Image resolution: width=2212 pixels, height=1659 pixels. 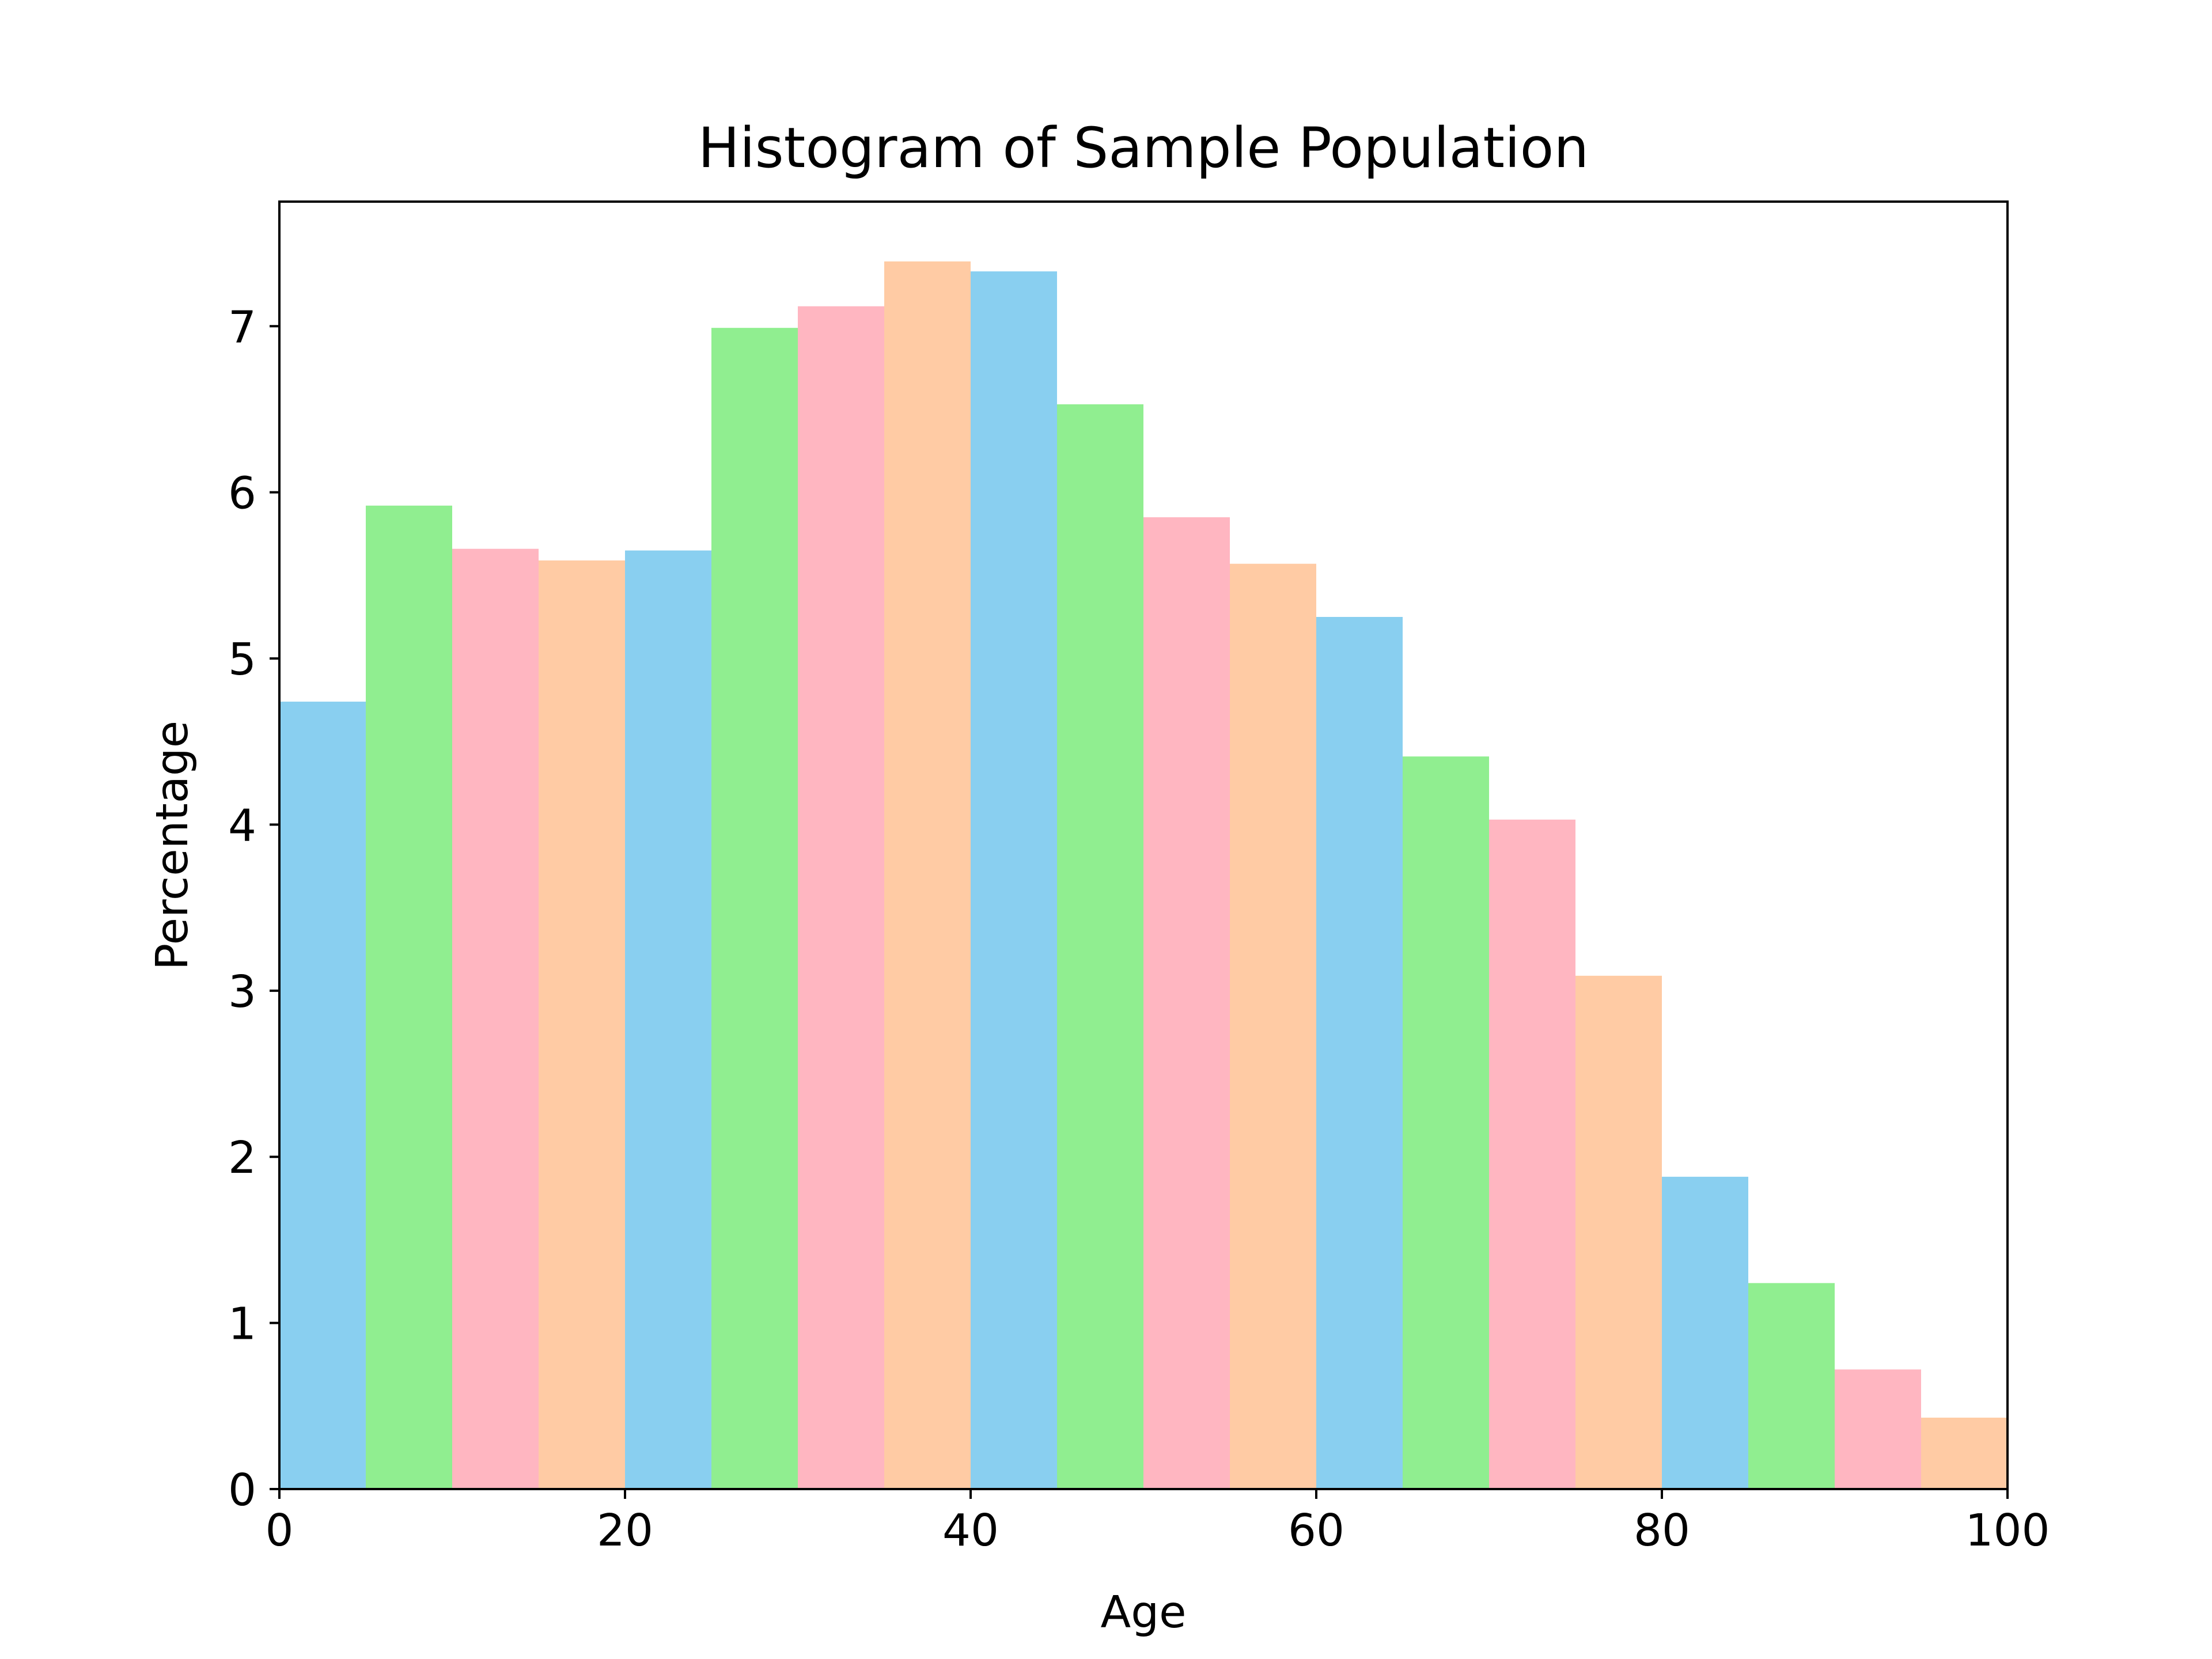 What do you see at coordinates (1662, 1530) in the screenshot?
I see `x-tick-label-80: 80` at bounding box center [1662, 1530].